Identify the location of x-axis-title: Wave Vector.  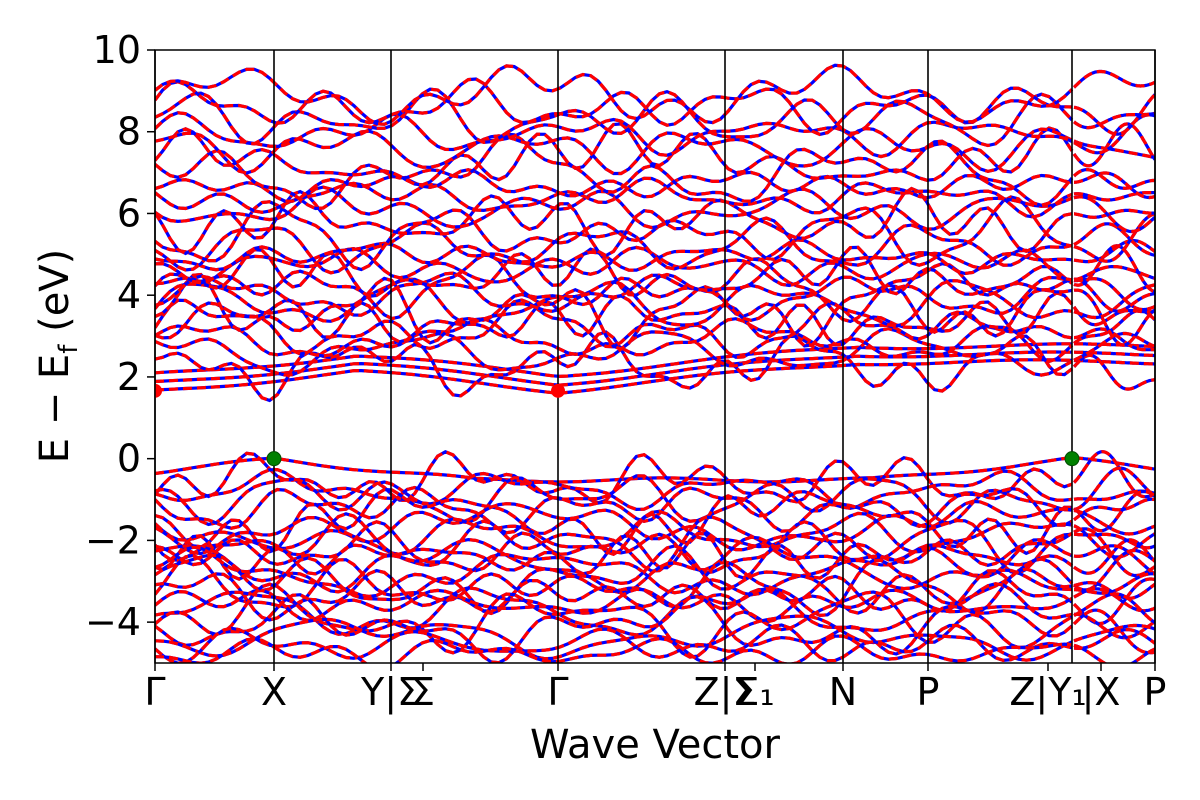
(655, 745).